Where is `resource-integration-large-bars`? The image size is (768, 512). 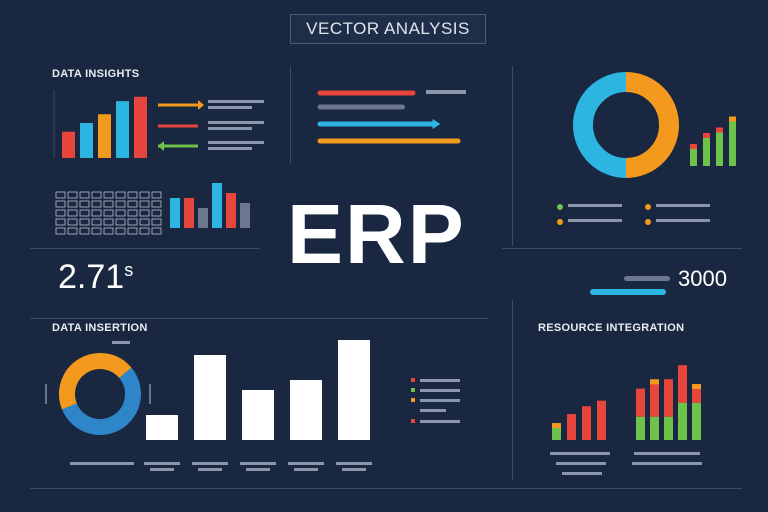 resource-integration-large-bars is located at coordinates (667, 415).